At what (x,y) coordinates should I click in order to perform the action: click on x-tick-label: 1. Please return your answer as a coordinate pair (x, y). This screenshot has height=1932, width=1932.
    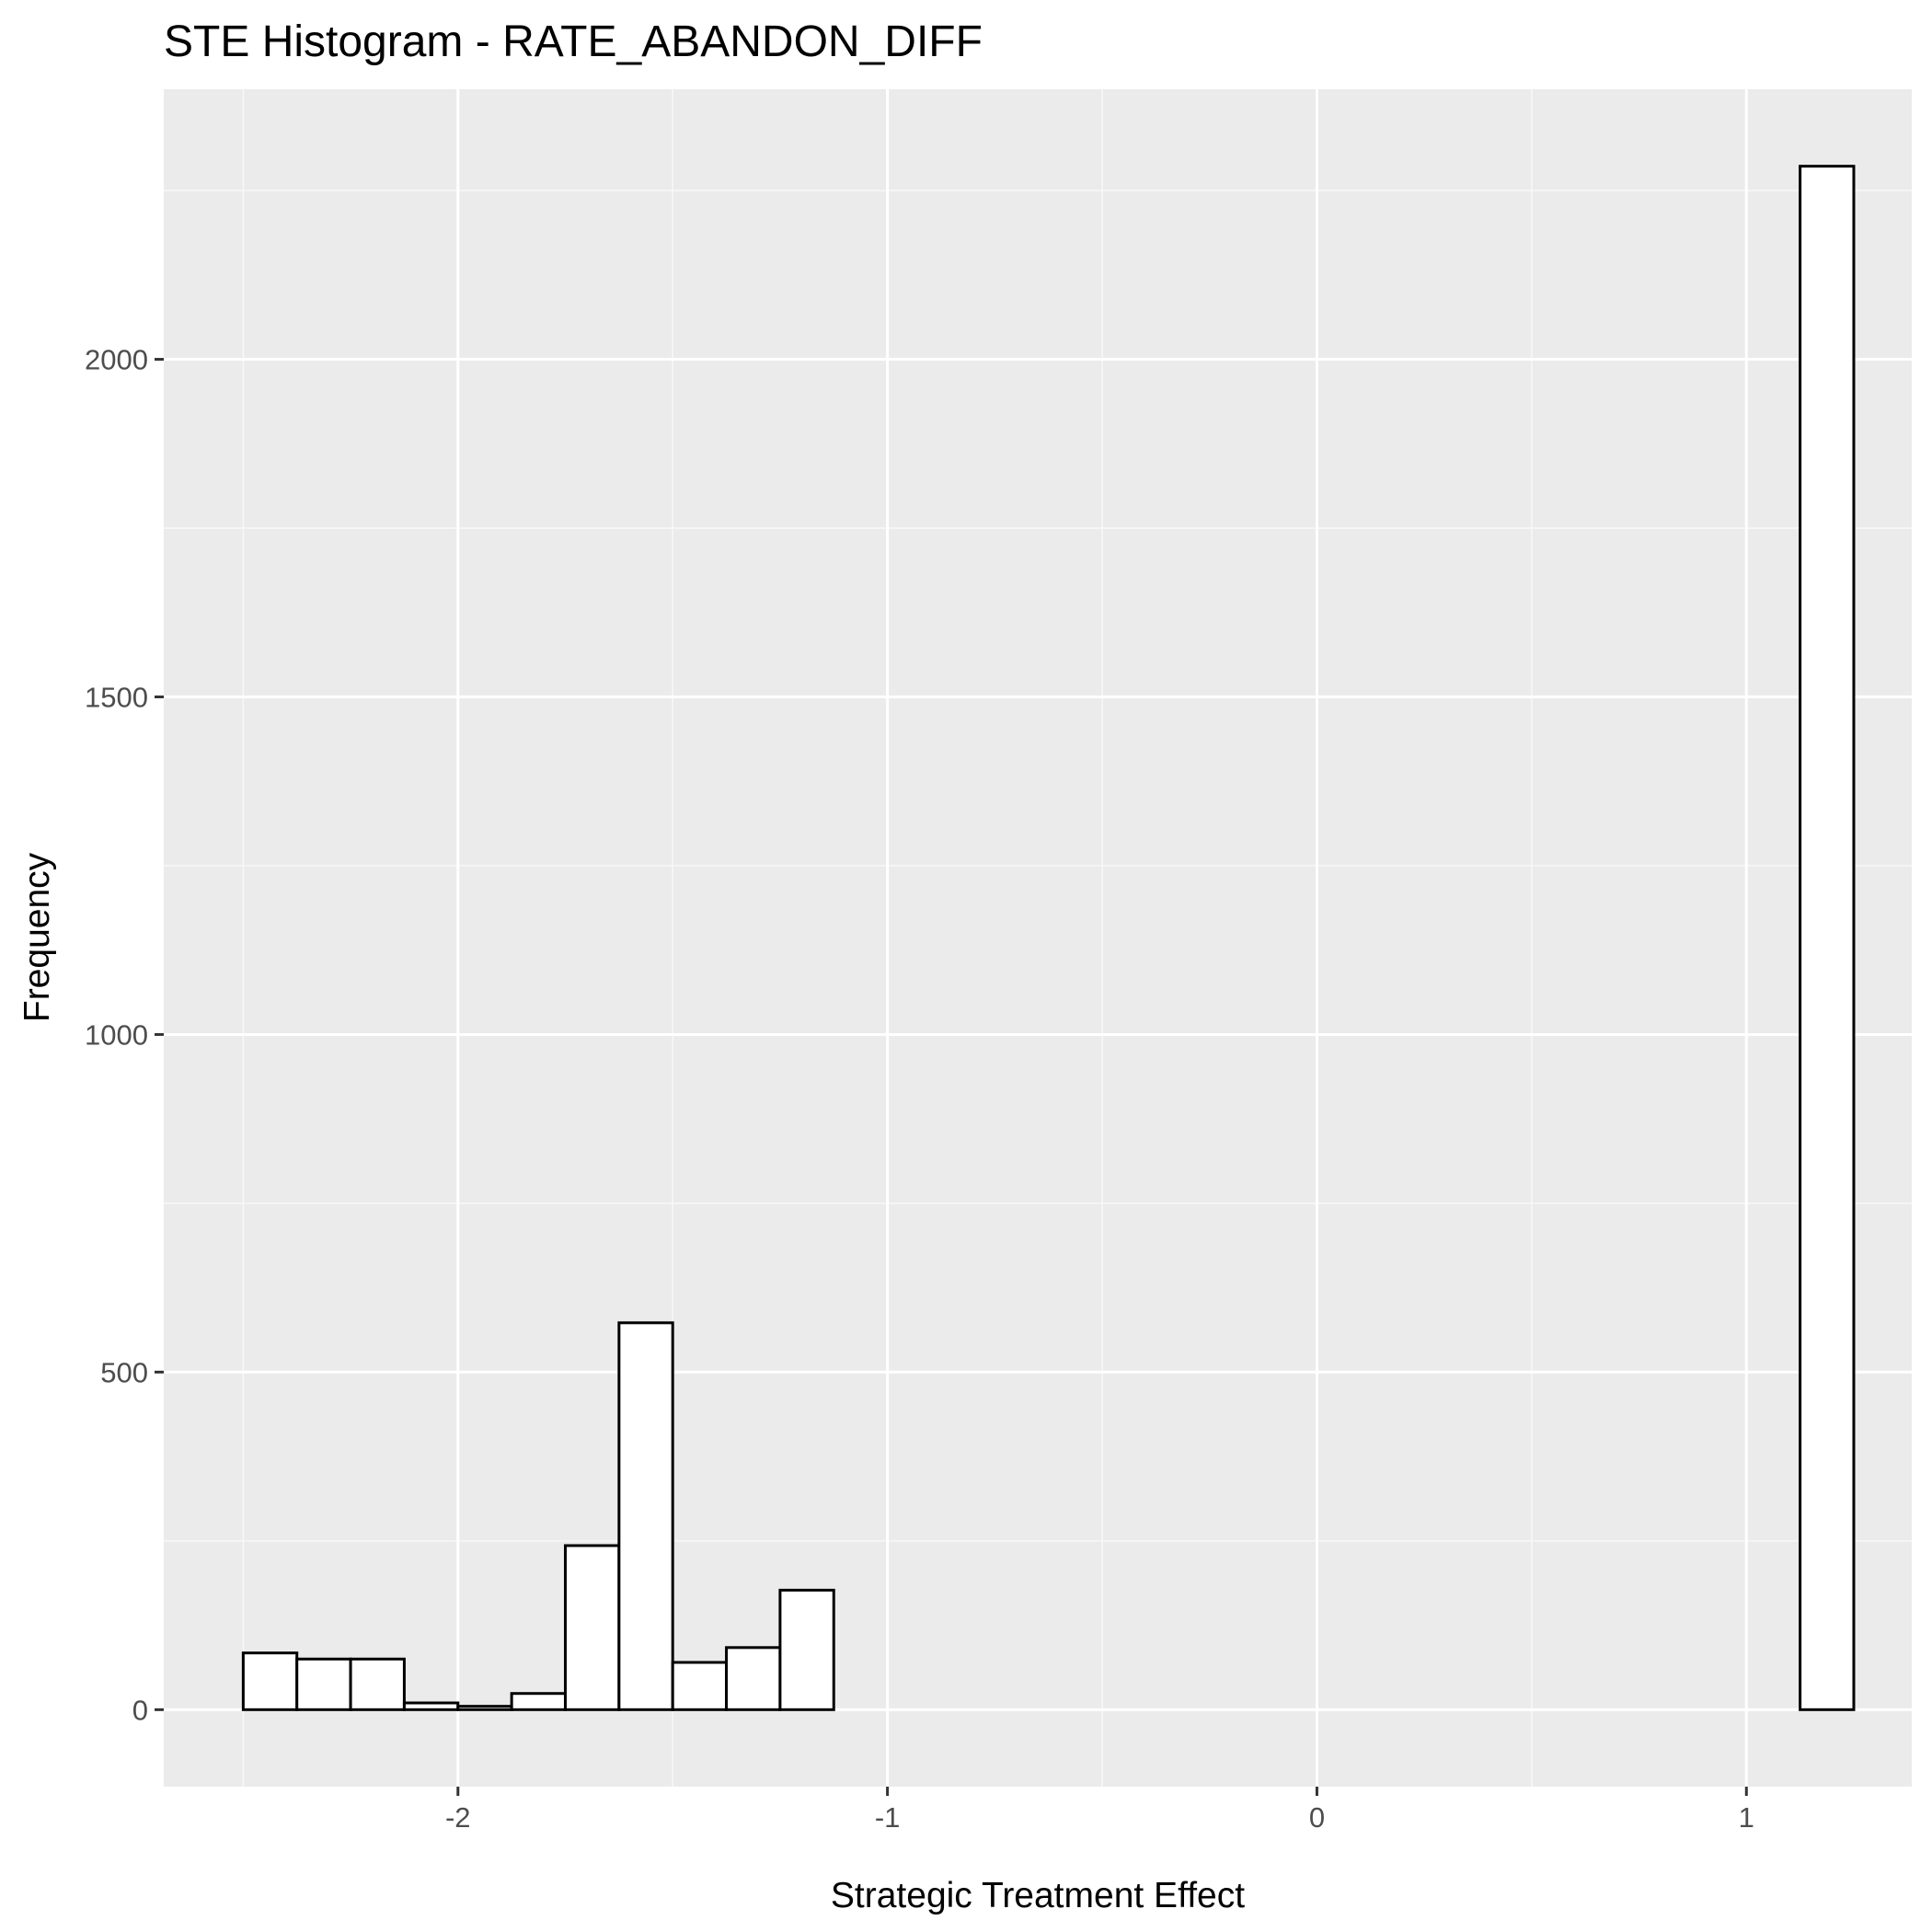
    Looking at the image, I should click on (1746, 1817).